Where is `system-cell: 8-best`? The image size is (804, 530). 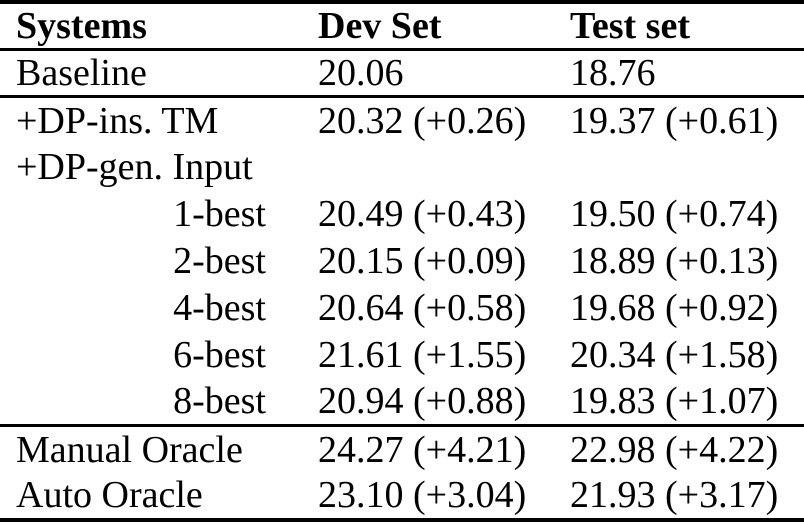
system-cell: 8-best is located at coordinates (219, 401).